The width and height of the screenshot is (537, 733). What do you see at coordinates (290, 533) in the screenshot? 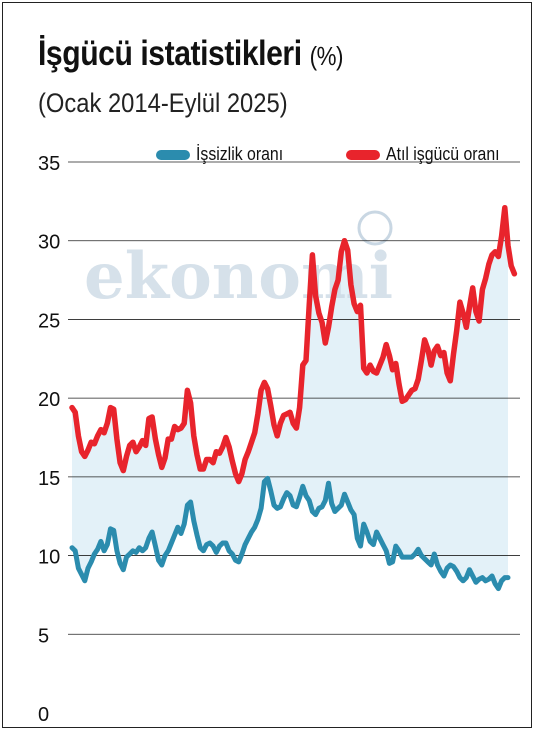
I see `series-line-unemployment` at bounding box center [290, 533].